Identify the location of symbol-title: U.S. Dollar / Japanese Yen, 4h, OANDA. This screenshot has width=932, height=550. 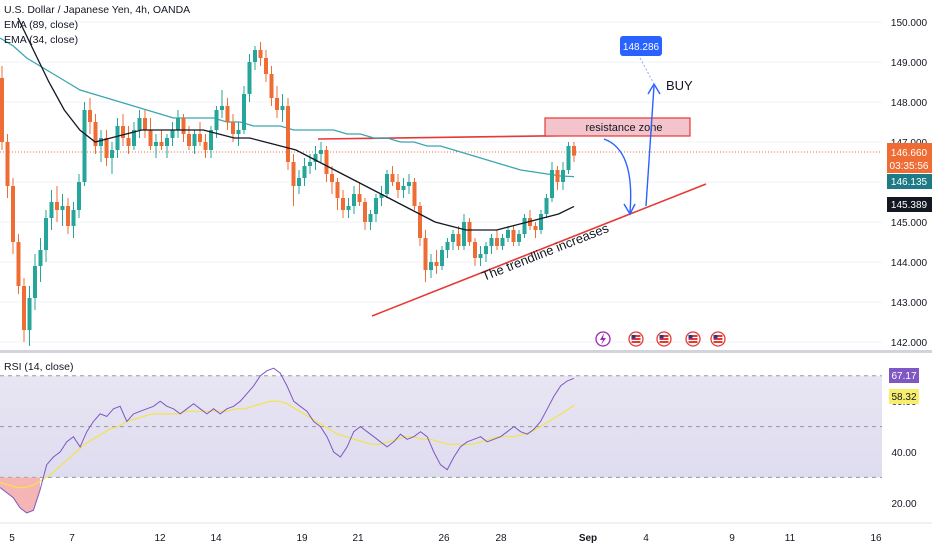
(97, 10).